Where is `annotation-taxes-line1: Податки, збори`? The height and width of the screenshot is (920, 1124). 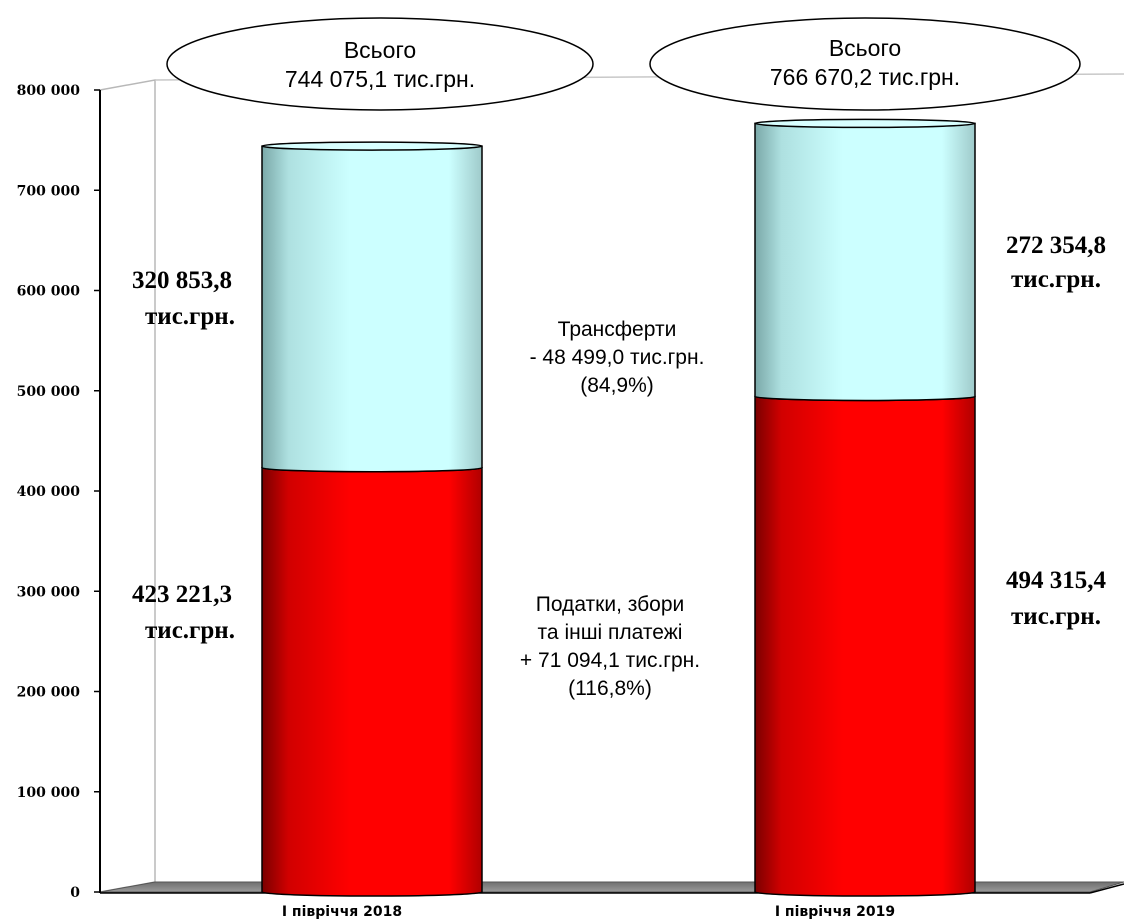 annotation-taxes-line1: Податки, збори is located at coordinates (610, 604).